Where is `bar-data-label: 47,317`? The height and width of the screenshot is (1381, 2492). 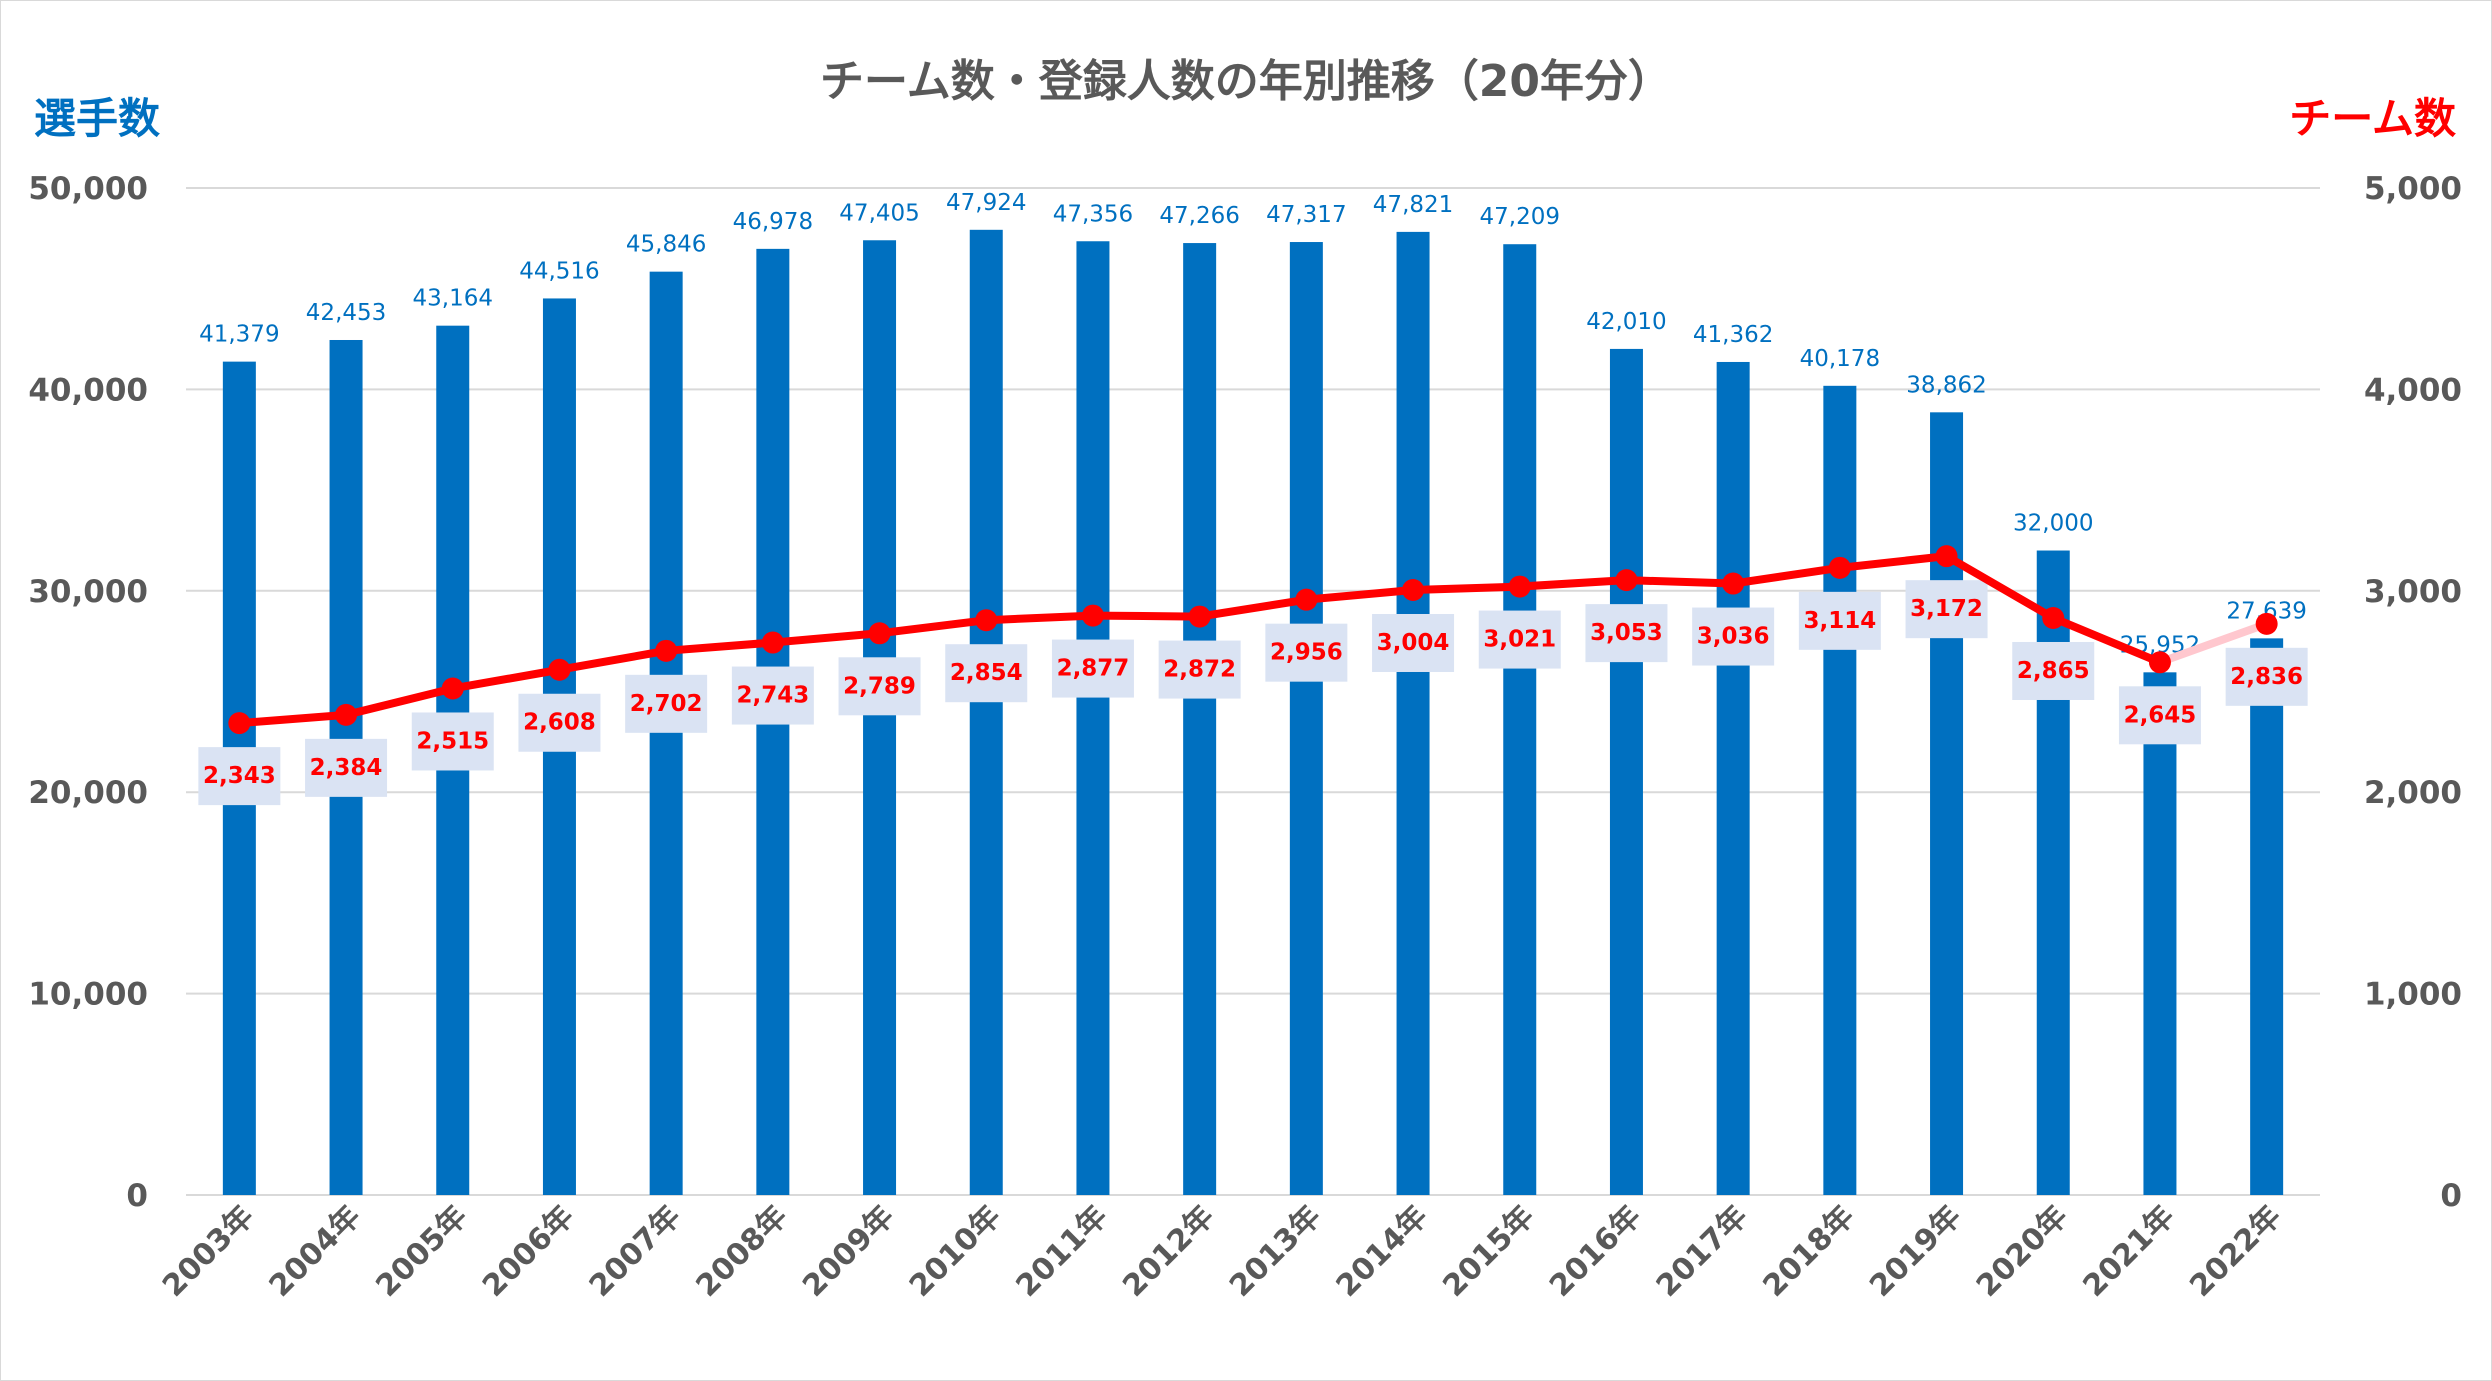
bar-data-label: 47,317 is located at coordinates (1306, 215).